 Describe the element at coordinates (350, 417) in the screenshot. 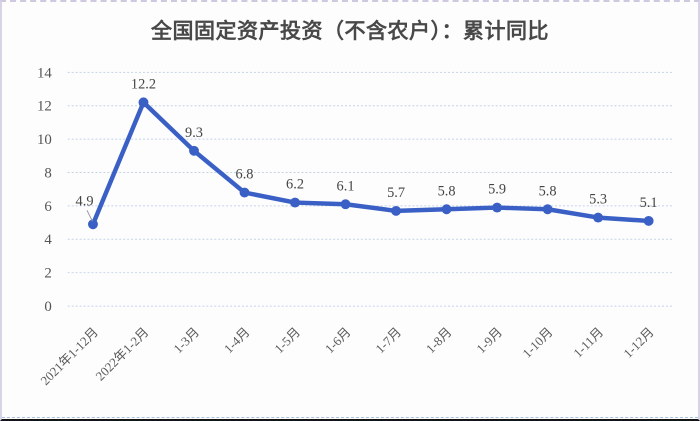

I see `bottom-dashed-line` at that location.